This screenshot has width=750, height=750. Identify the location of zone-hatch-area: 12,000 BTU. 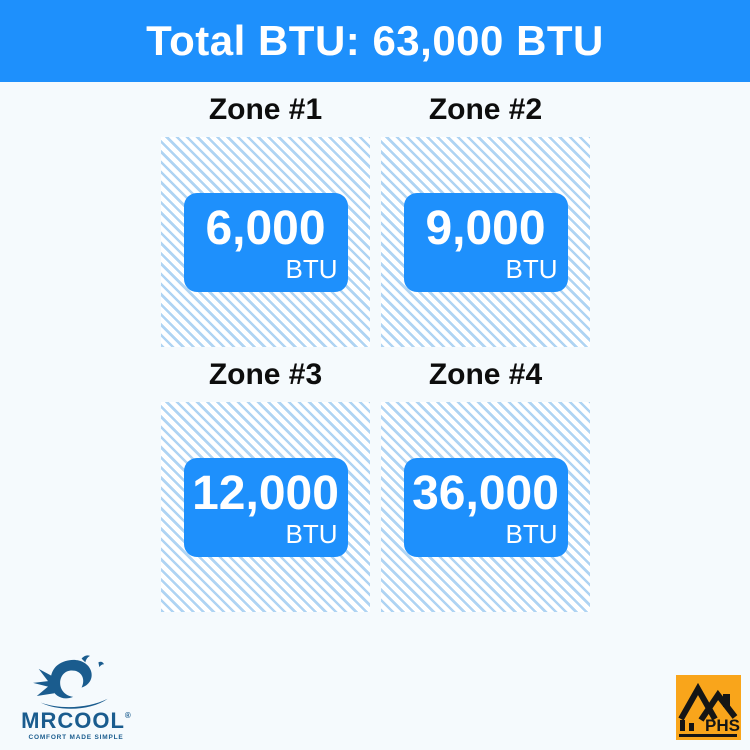
(265, 507).